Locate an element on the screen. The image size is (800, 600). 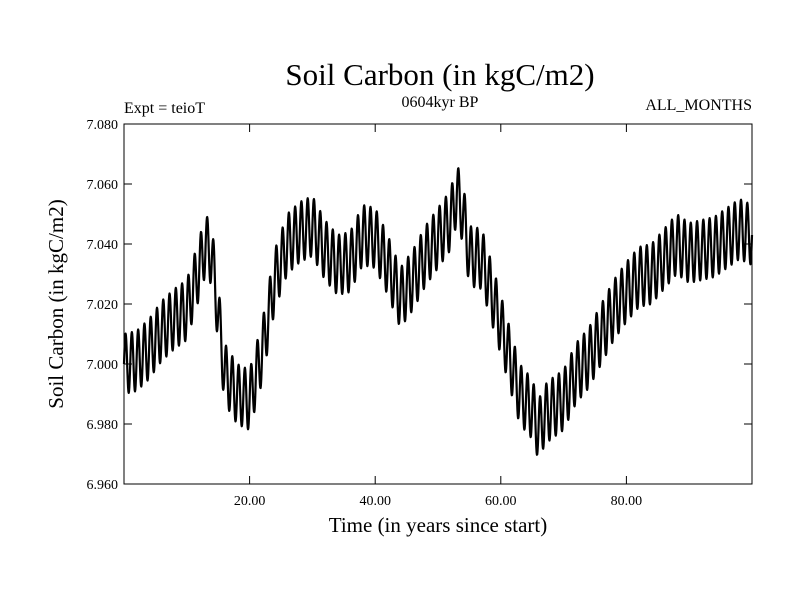
chart-subtitle: 0604kyr BP is located at coordinates (440, 102).